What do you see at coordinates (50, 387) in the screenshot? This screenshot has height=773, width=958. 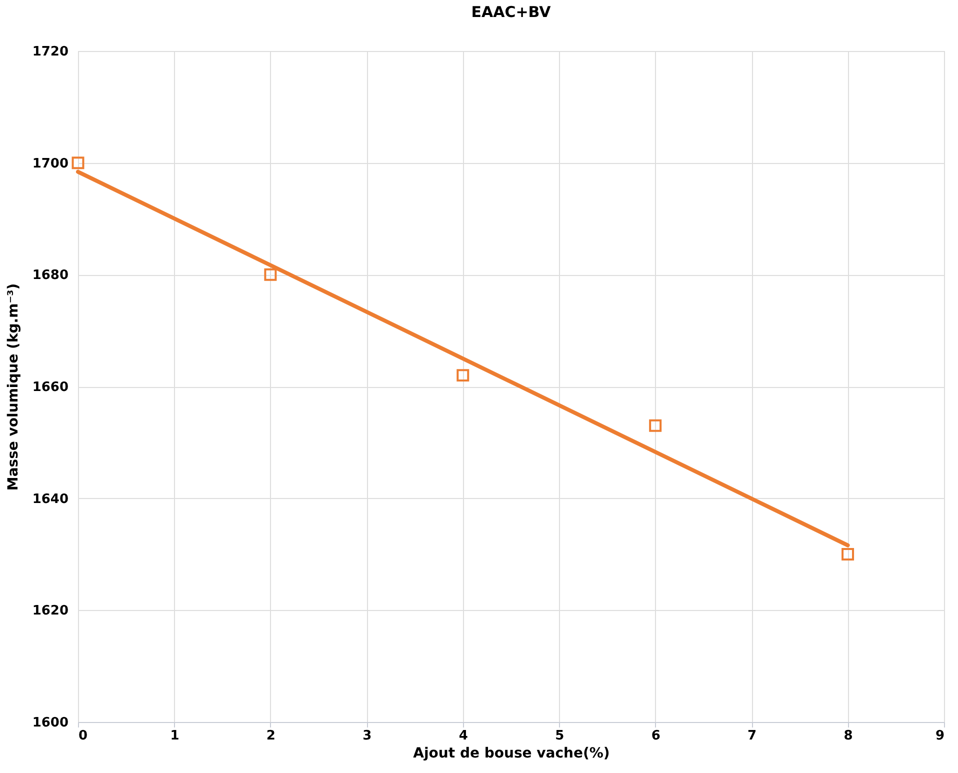 I see `y-tick-label: 1660` at bounding box center [50, 387].